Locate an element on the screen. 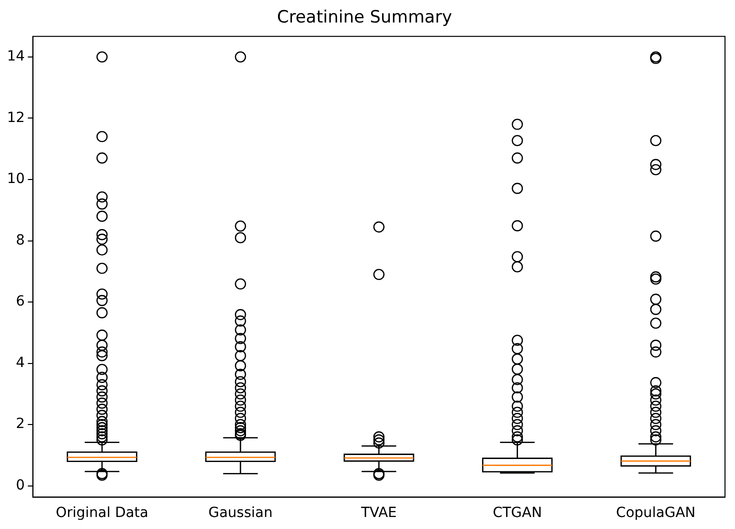  x-tick-label: Original Data is located at coordinates (102, 513).